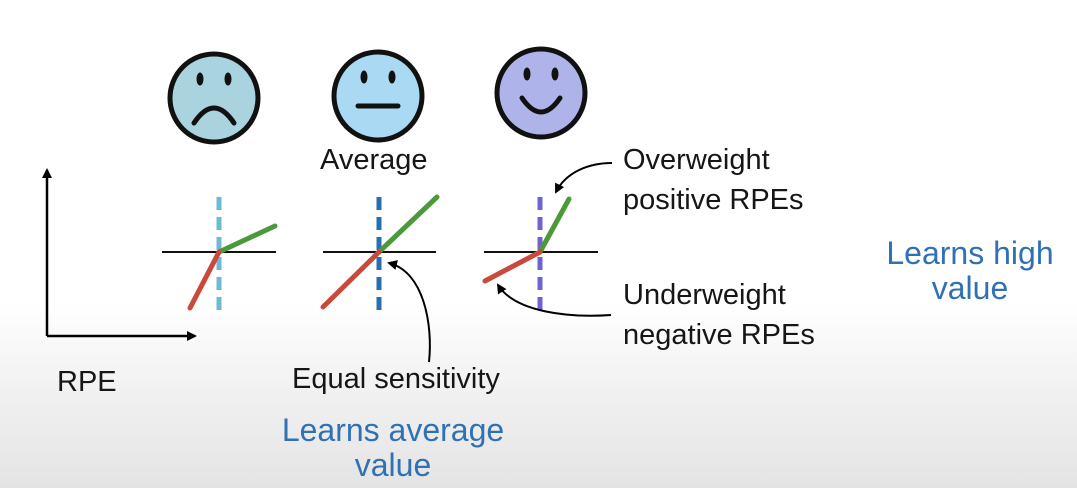  Describe the element at coordinates (696, 160) in the screenshot. I see `overweight-label-line1: Overweight` at that location.